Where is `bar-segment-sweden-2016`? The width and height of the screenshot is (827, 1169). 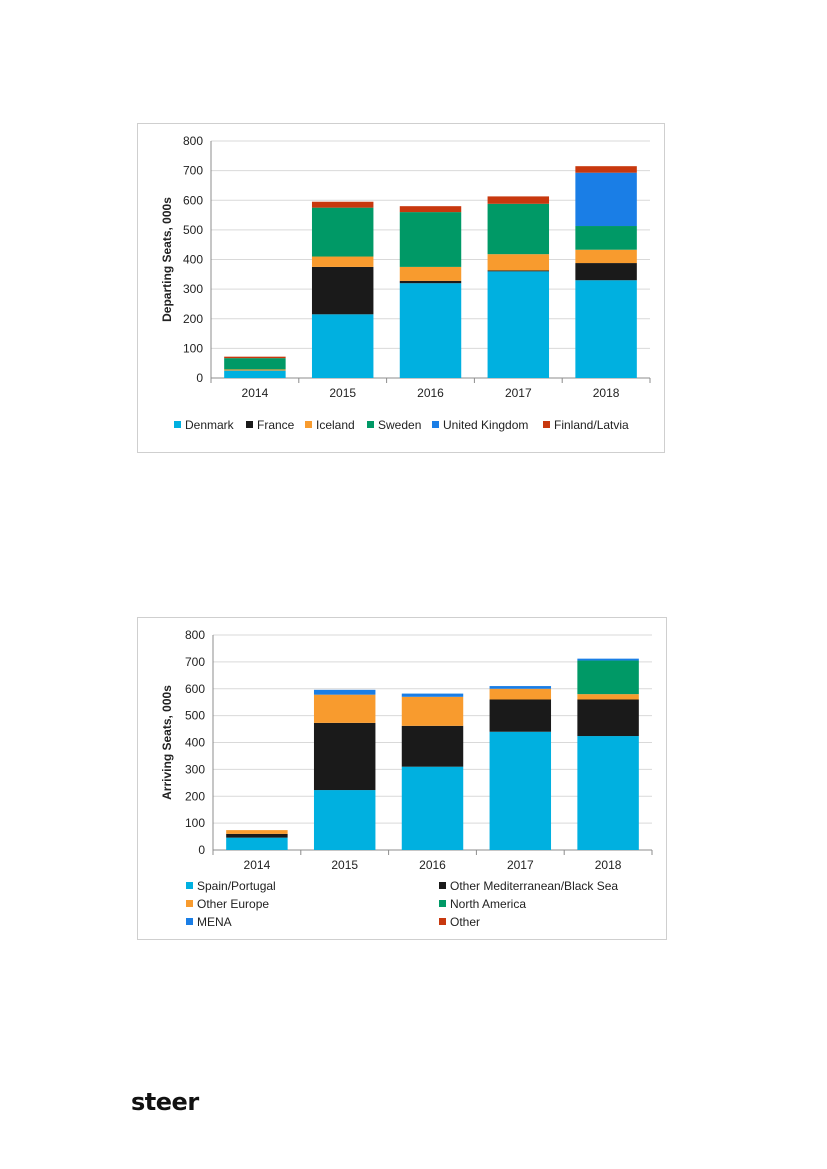
bar-segment-sweden-2016 is located at coordinates (430, 239).